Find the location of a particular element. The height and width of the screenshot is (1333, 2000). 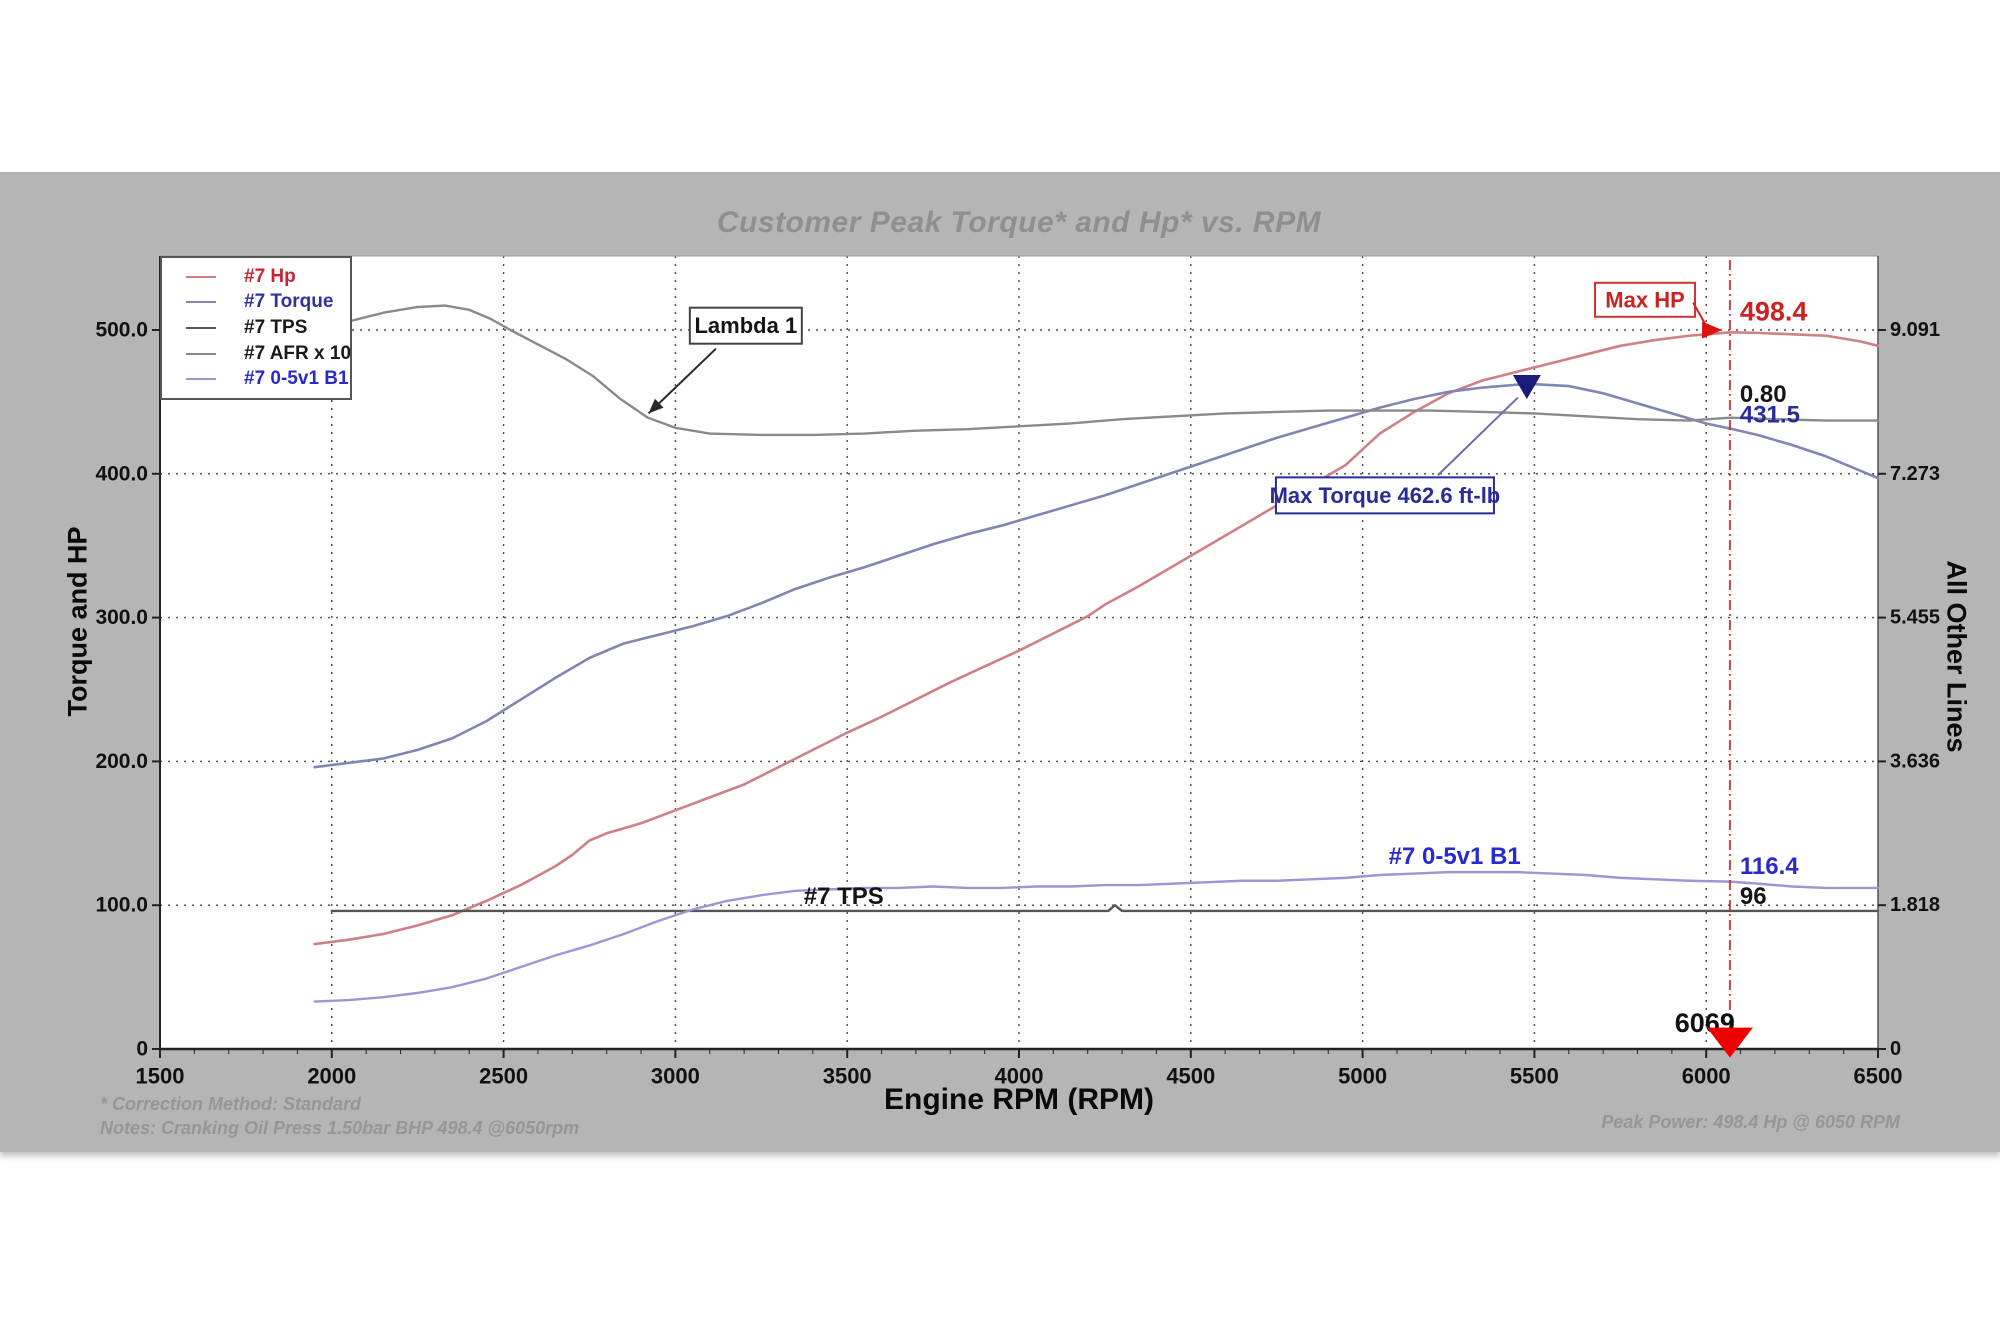

svg-text: 7.273 is located at coordinates (1915, 474).